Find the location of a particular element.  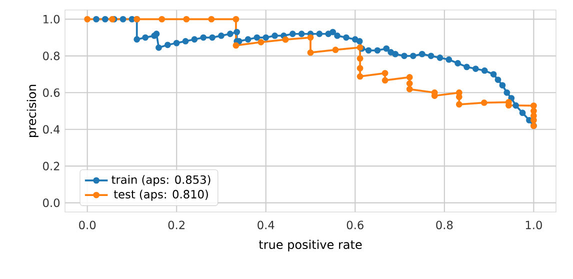

y-tick-label: 0.0 is located at coordinates (51, 203).